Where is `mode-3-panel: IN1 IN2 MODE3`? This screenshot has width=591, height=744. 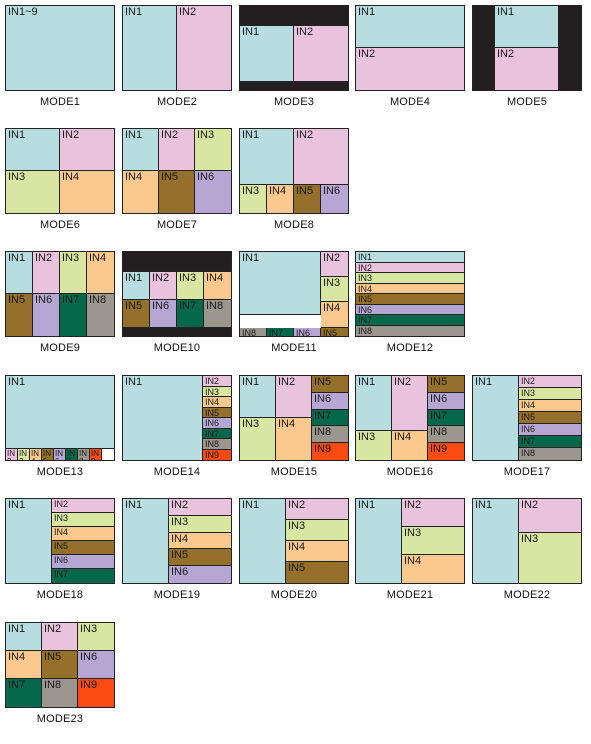
mode-3-panel: IN1 IN2 MODE3 is located at coordinates (294, 56).